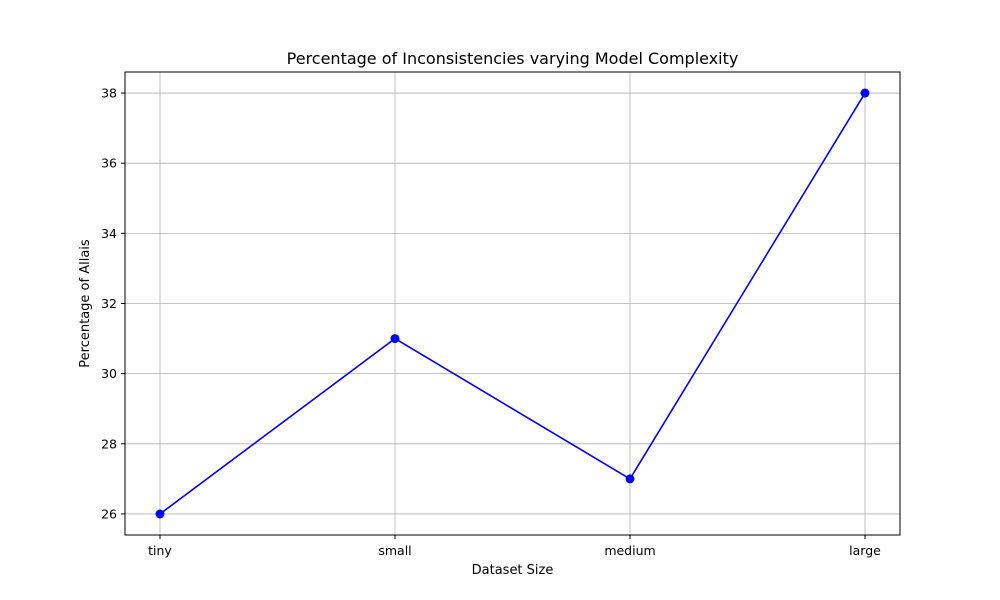 The width and height of the screenshot is (1000, 600). What do you see at coordinates (109, 233) in the screenshot?
I see `y-tick-label: 34` at bounding box center [109, 233].